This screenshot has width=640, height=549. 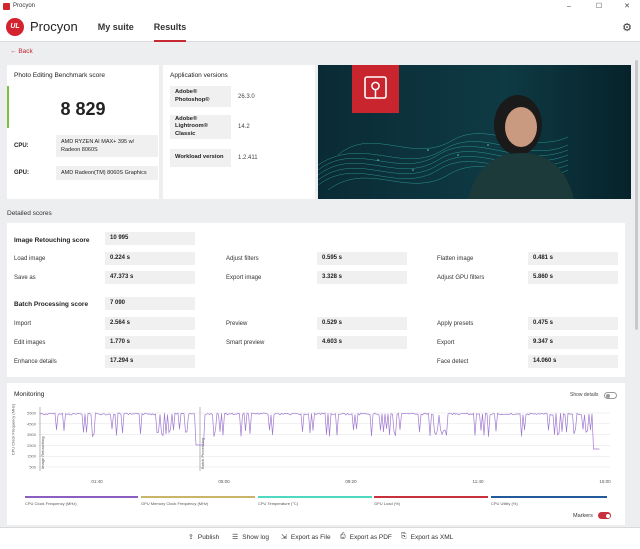 I want to click on score-value: 0.595 s, so click(x=362, y=258).